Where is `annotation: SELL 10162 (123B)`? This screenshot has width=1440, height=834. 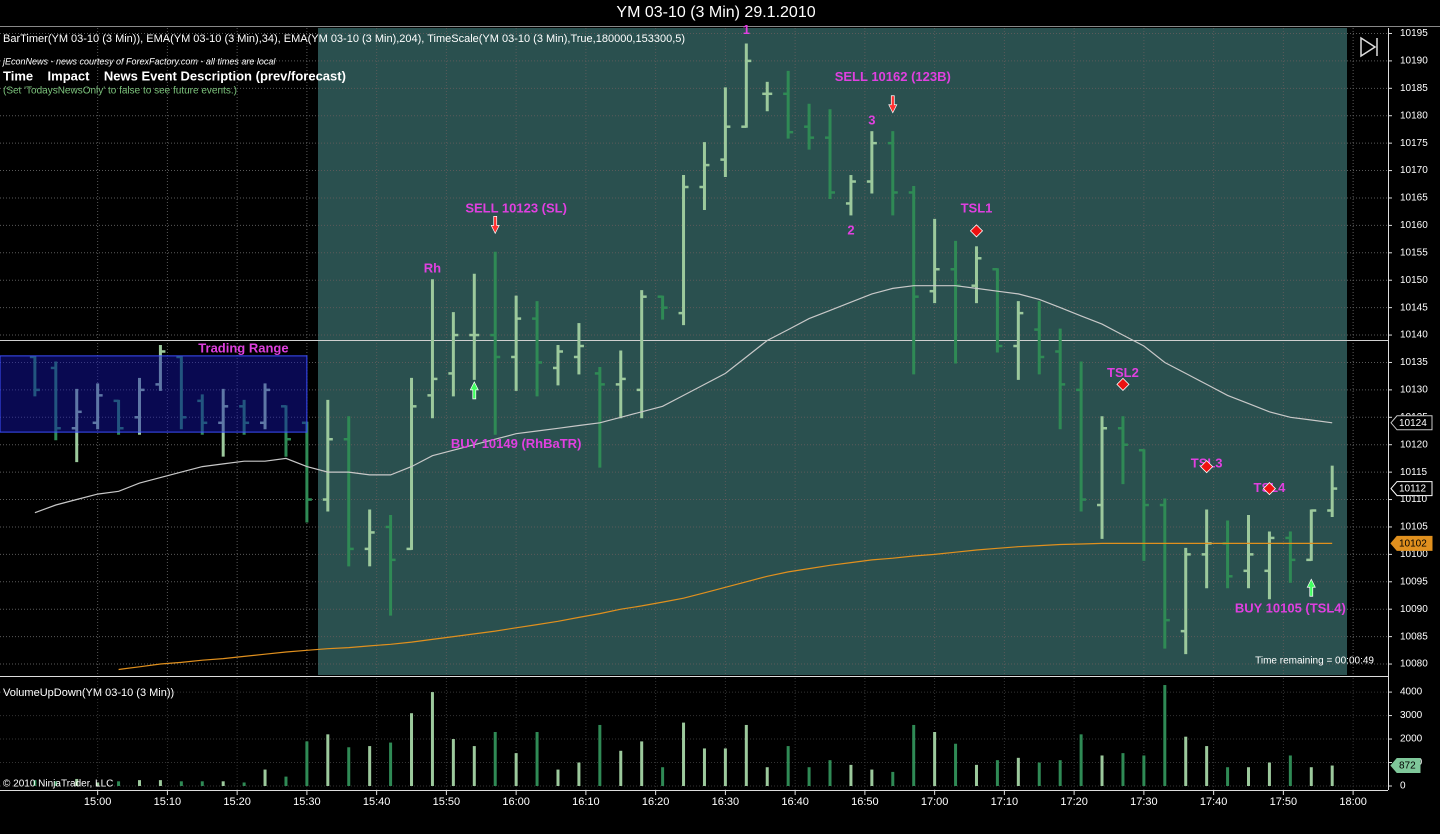
annotation: SELL 10162 (123B) is located at coordinates (893, 76).